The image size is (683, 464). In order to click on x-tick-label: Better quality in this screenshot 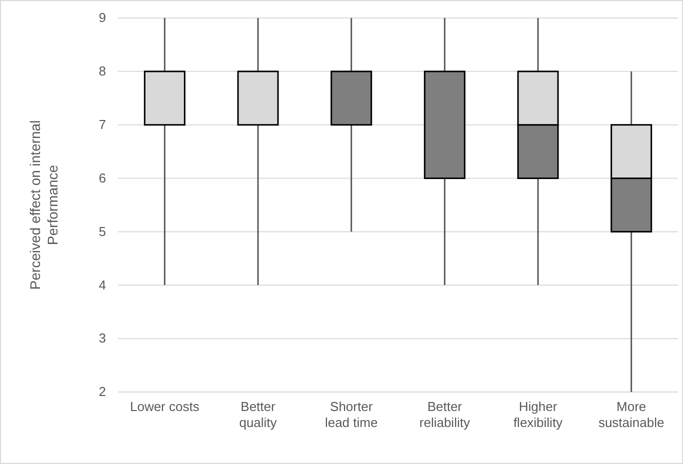, I will do `click(258, 414)`.